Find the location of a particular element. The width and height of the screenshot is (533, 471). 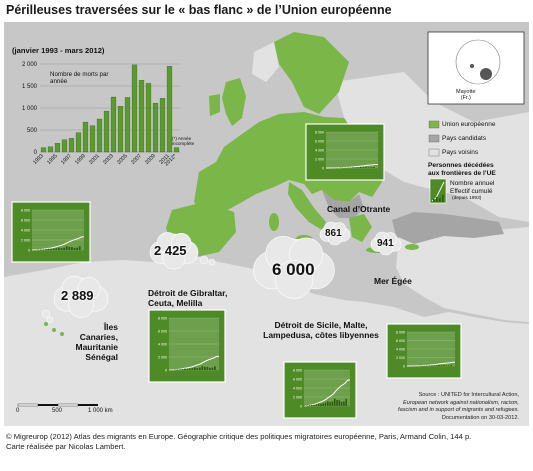

mini-chart-canaries-ytick-1: 6 000 is located at coordinates (25, 221).